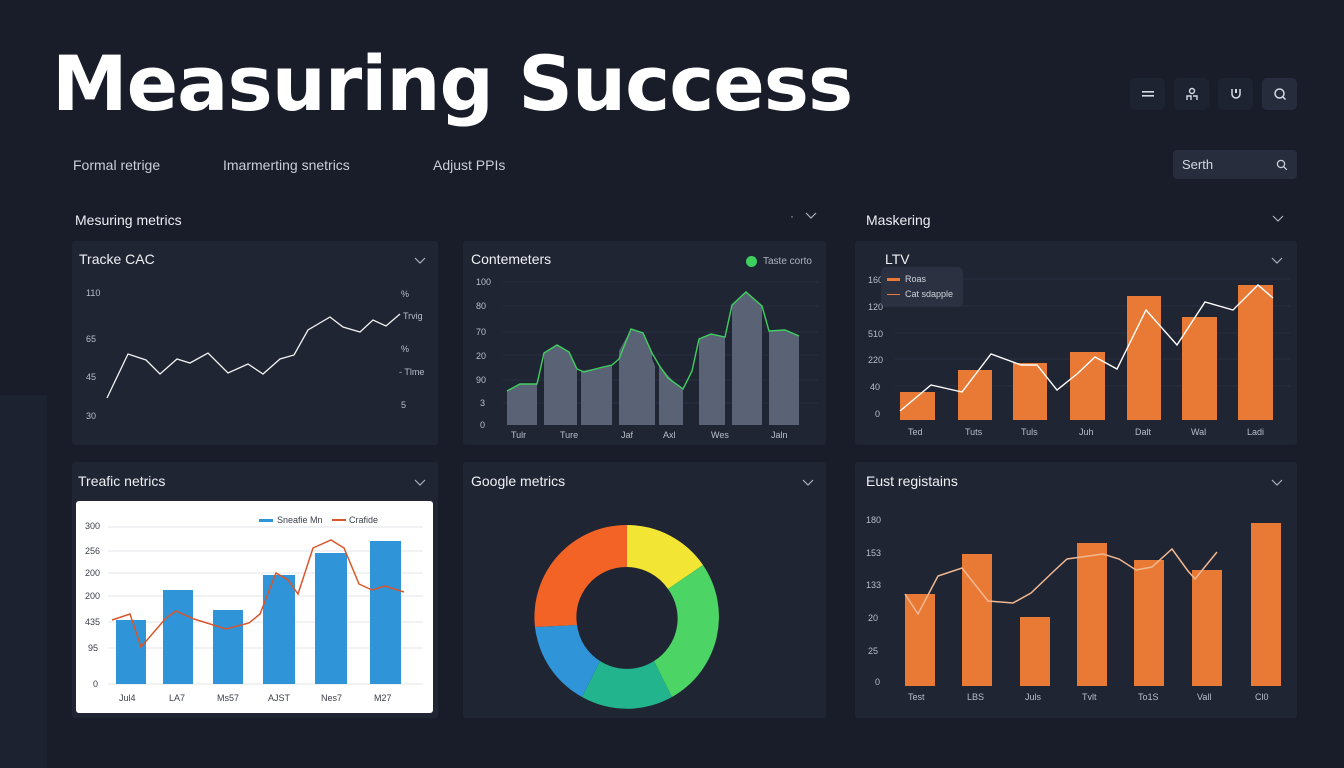  I want to click on phone-button, so click(1235, 94).